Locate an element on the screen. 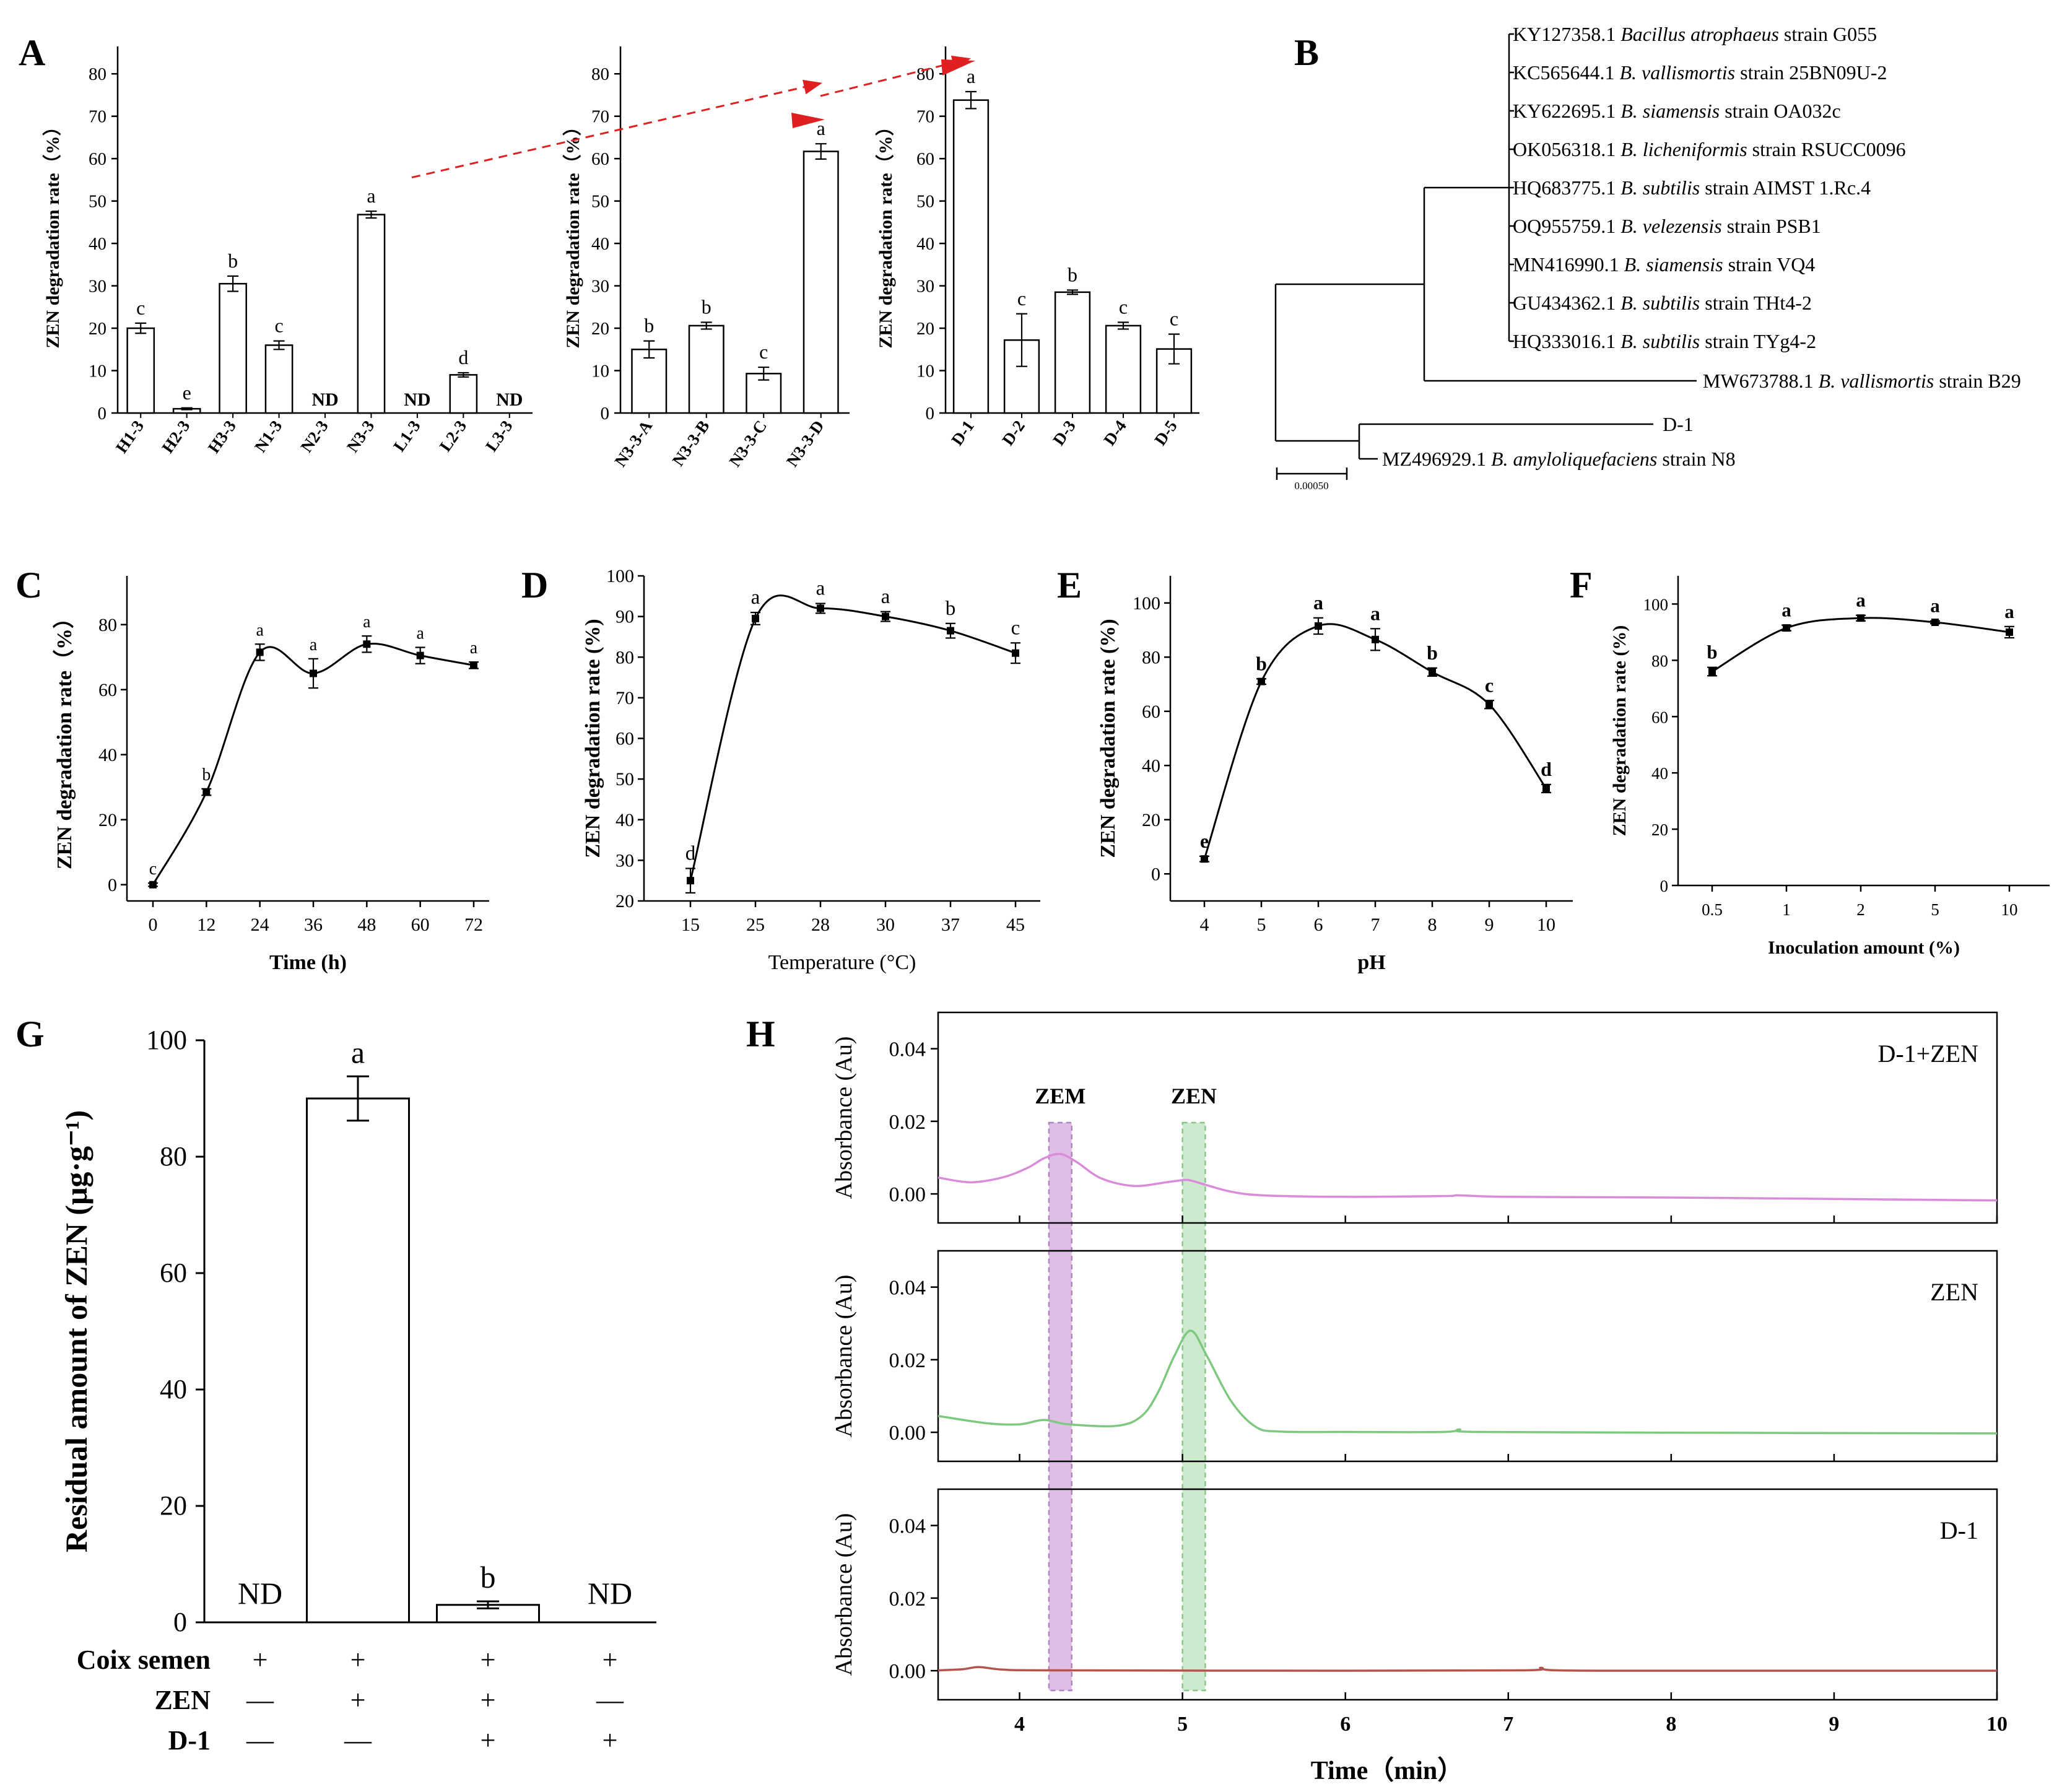 This screenshot has height=1792, width=2062. taxon-strain: strain AIMST 1.Rc.4 is located at coordinates (1785, 188).